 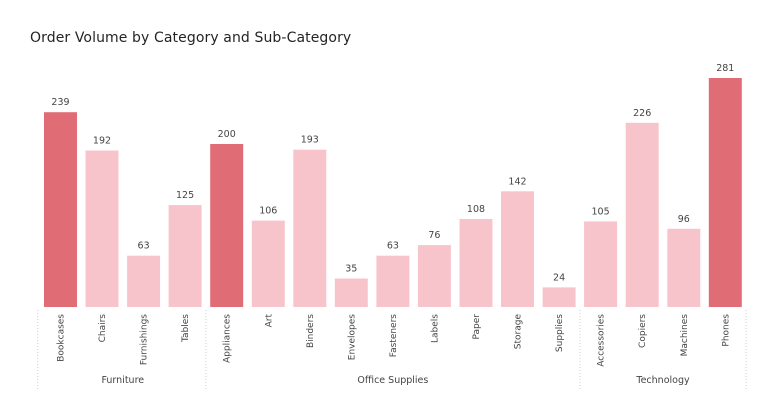 I want to click on x-tick-label: Envelopes, so click(x=352, y=337).